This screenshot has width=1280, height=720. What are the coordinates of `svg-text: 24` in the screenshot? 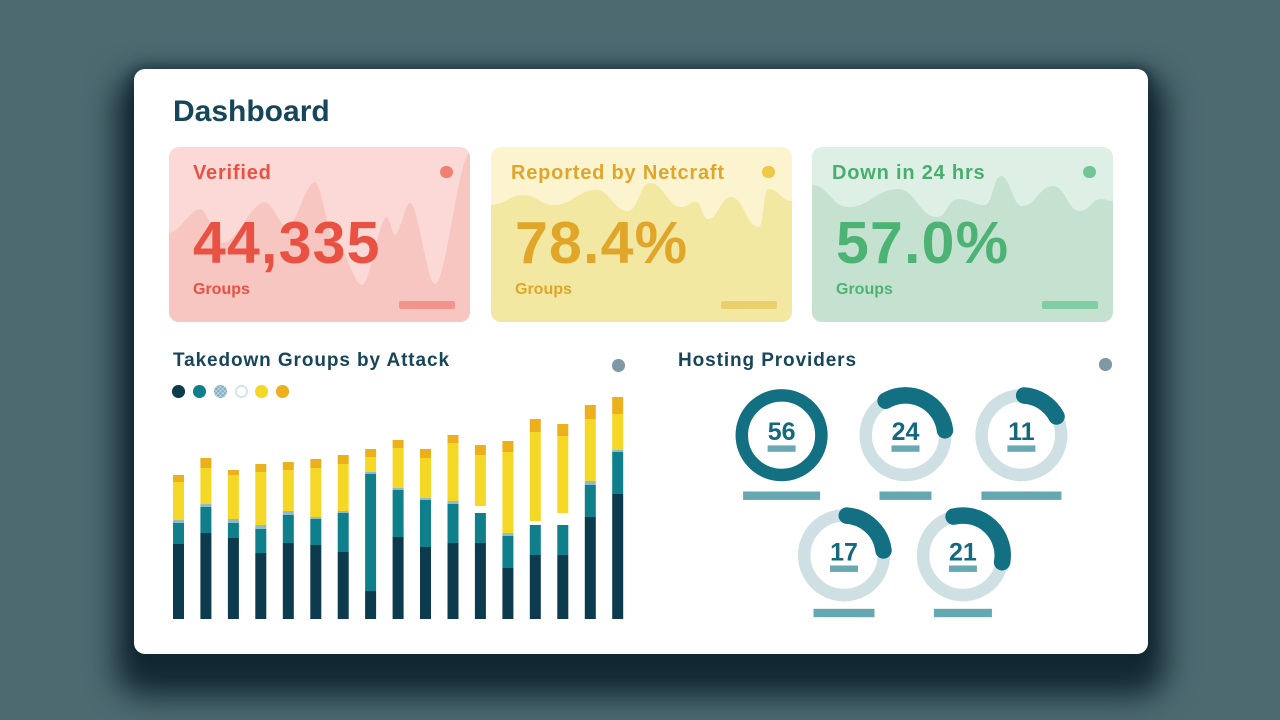 It's located at (906, 432).